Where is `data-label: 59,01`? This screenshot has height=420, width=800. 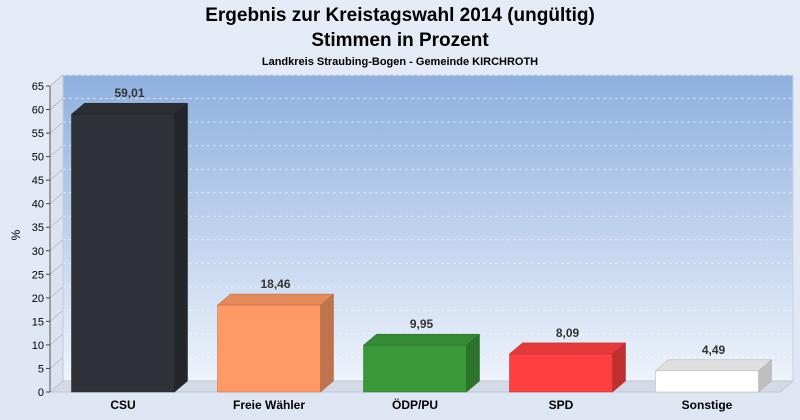 data-label: 59,01 is located at coordinates (129, 93).